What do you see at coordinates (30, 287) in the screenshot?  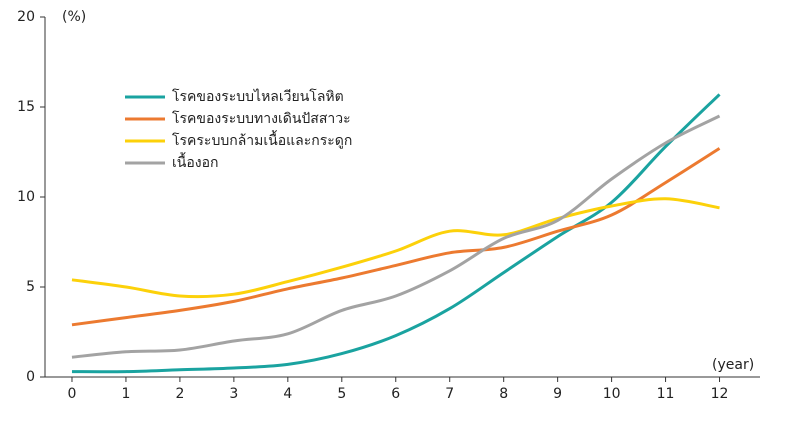 I see `y-tick-label: 5` at bounding box center [30, 287].